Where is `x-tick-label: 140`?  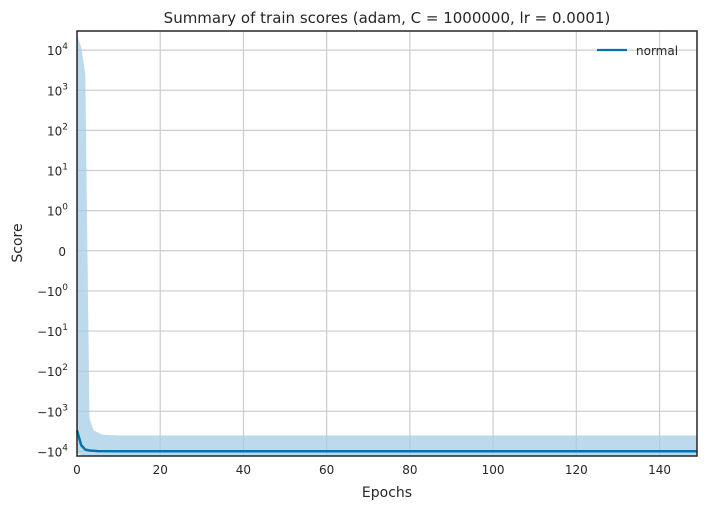
x-tick-label: 140 is located at coordinates (659, 470).